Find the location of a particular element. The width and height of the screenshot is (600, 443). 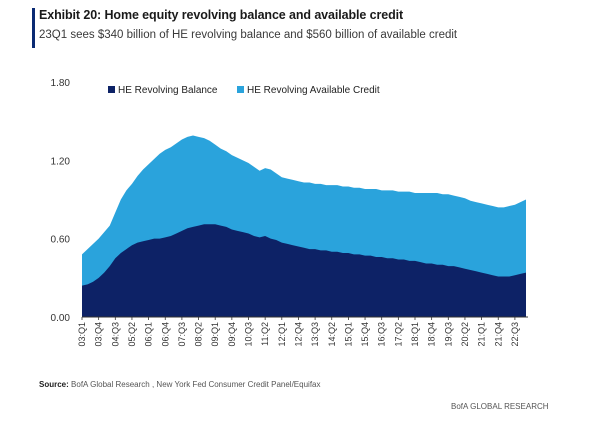

x-tick-label: 08:Q2 is located at coordinates (199, 334).